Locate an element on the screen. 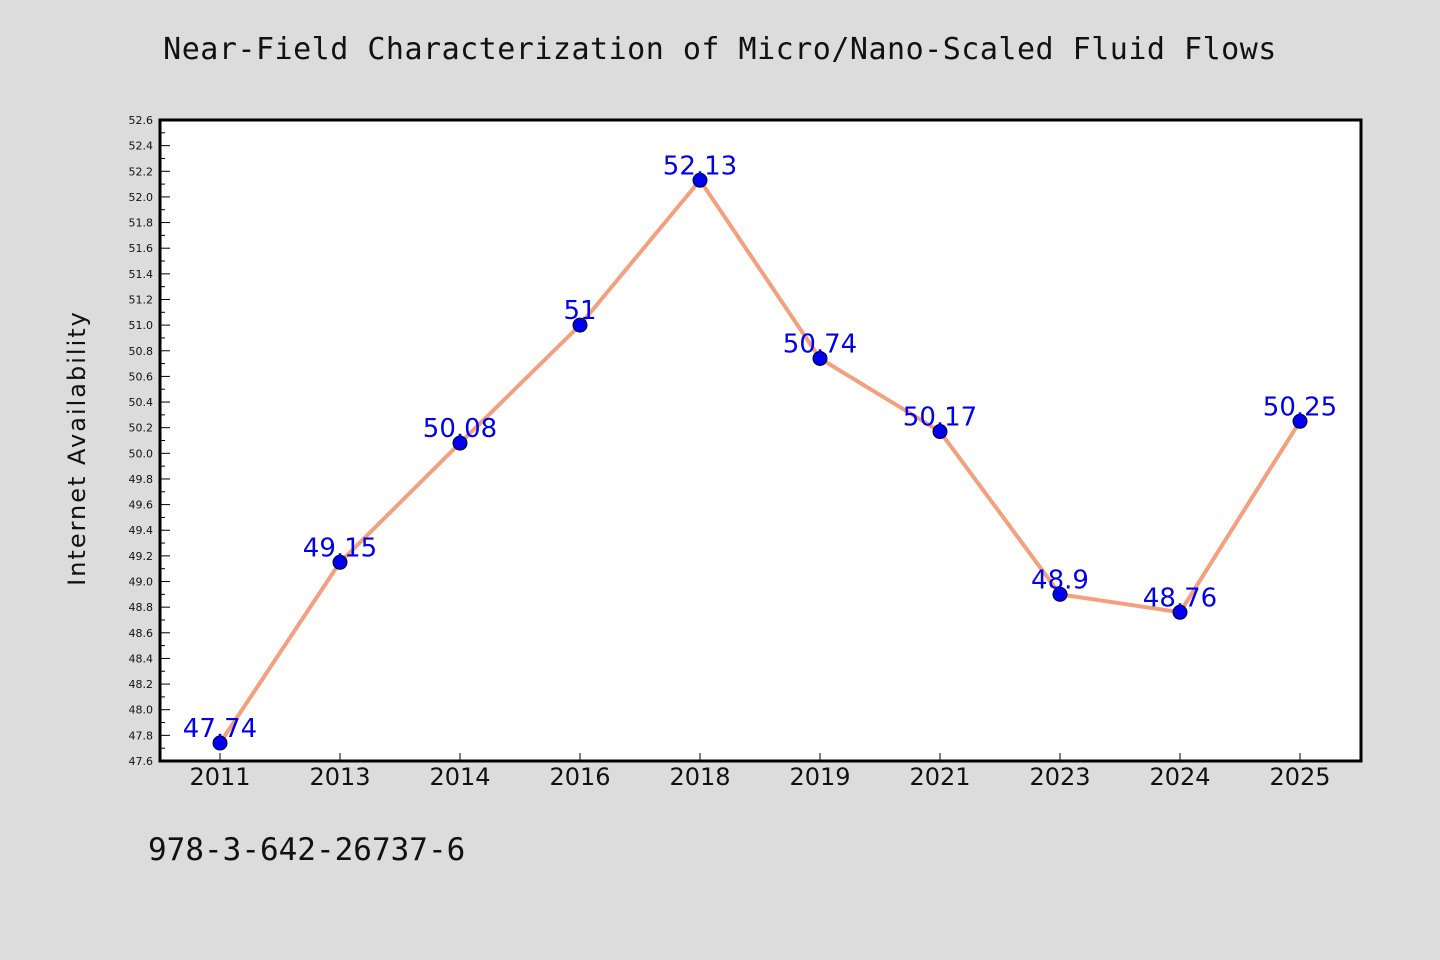 The height and width of the screenshot is (960, 1440). y-tick-label: 47.6 is located at coordinates (141, 761).